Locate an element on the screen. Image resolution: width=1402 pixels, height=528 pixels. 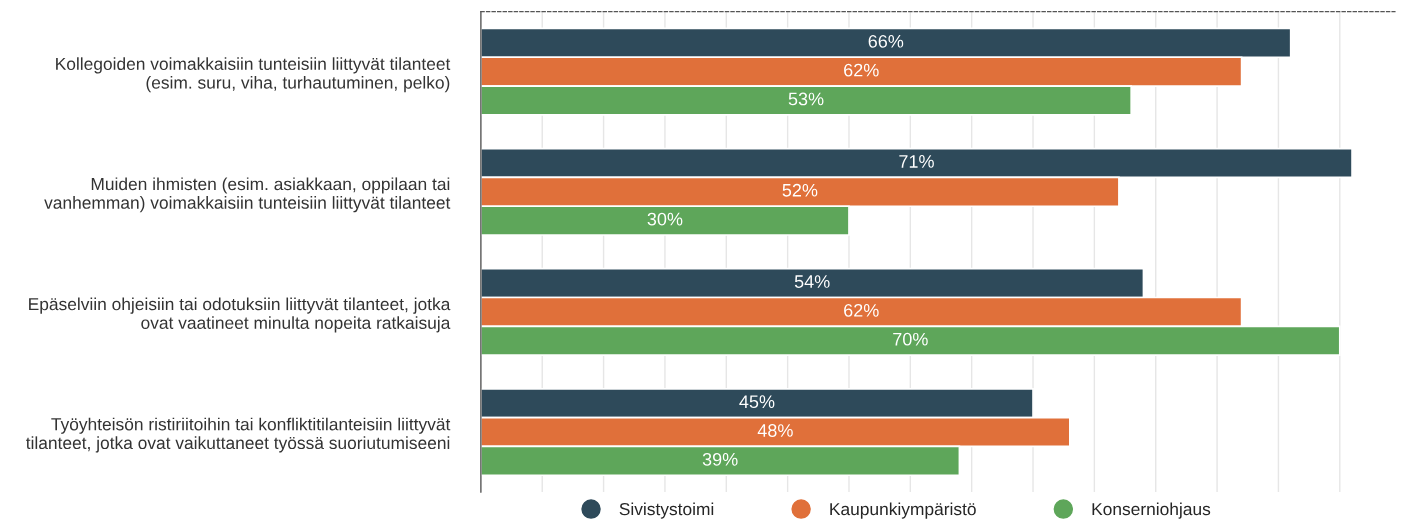
y-tick-label: Muiden ihmisten (esim. asiakkaan, oppilaan tai vanhemman) voimakkaisiin tunteisiin liittyvät tilanteet is located at coordinates (247, 195).